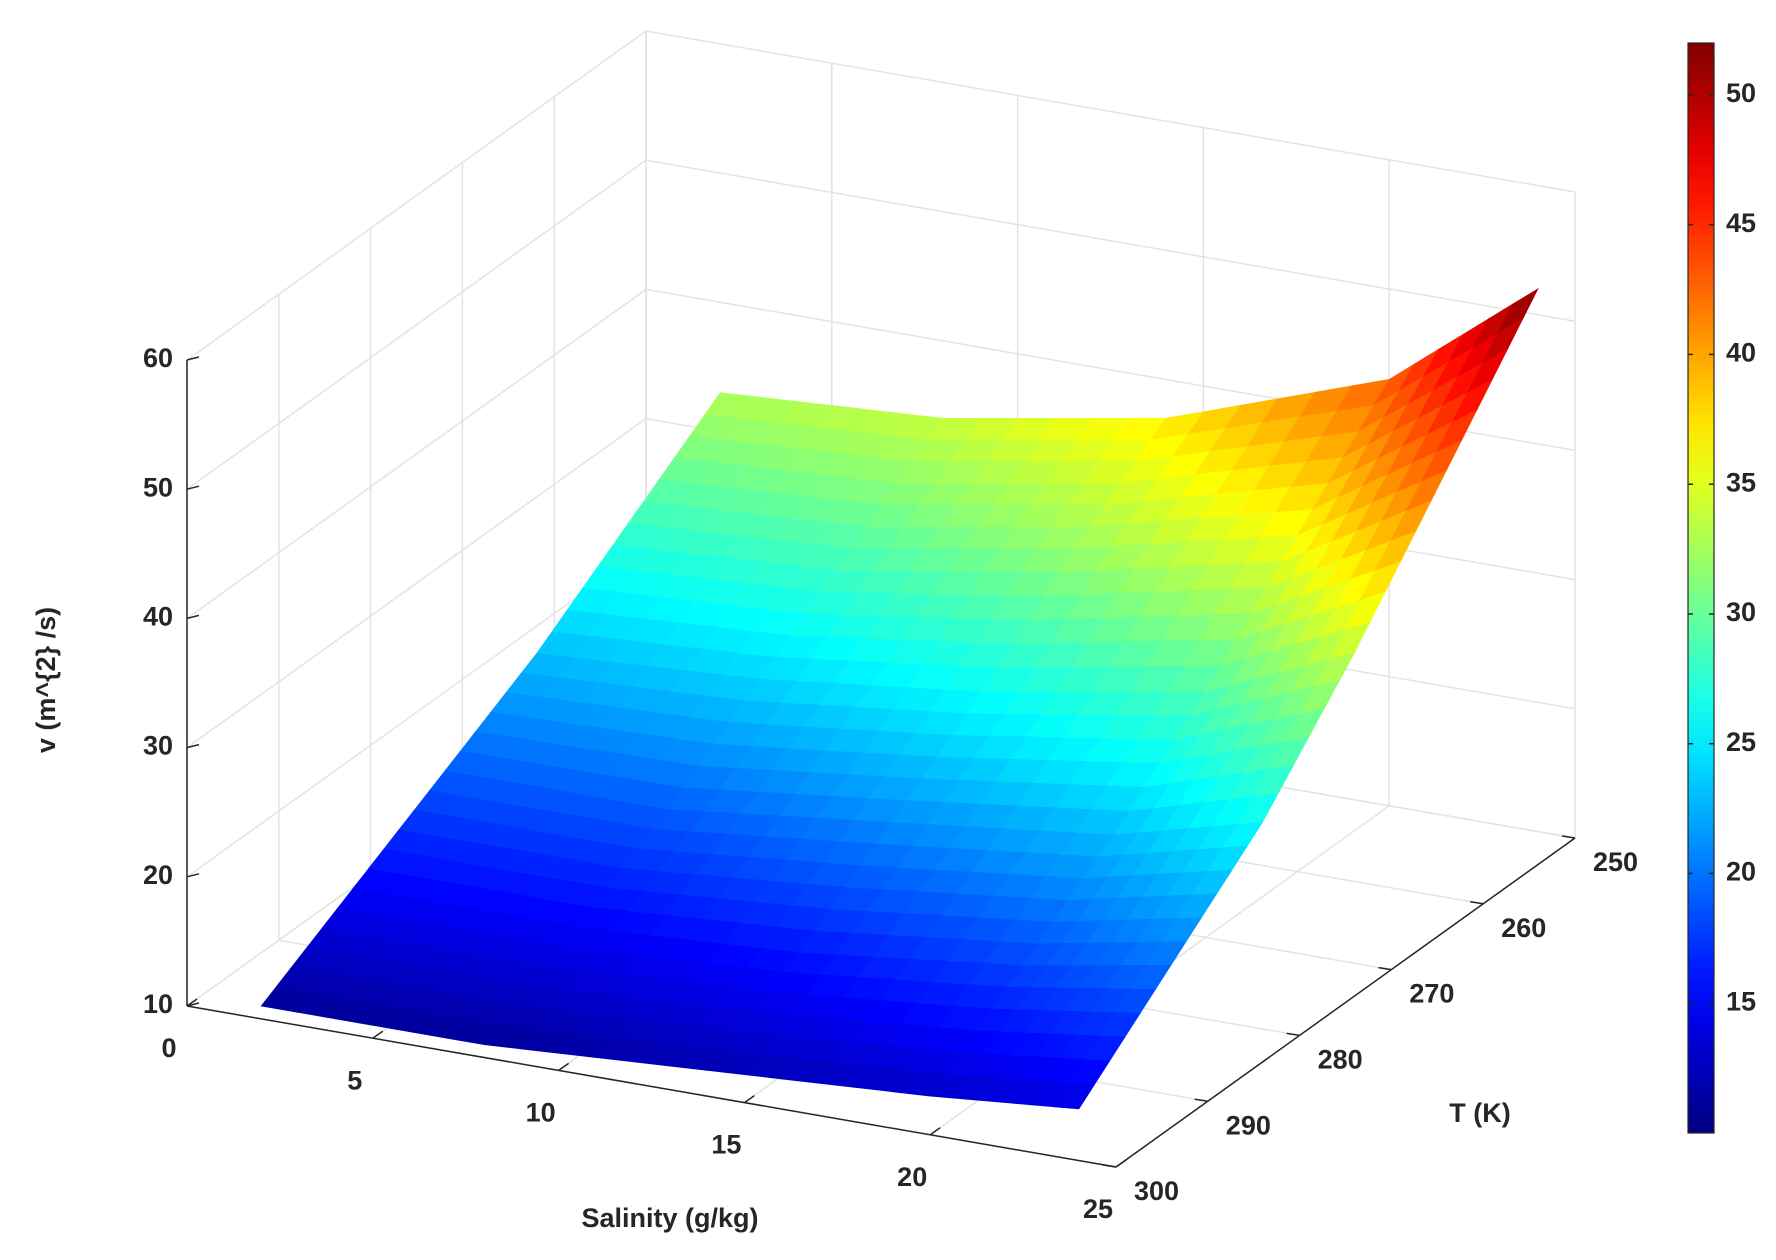  Describe the element at coordinates (541, 1113) in the screenshot. I see `x-tick-label: 10` at that location.